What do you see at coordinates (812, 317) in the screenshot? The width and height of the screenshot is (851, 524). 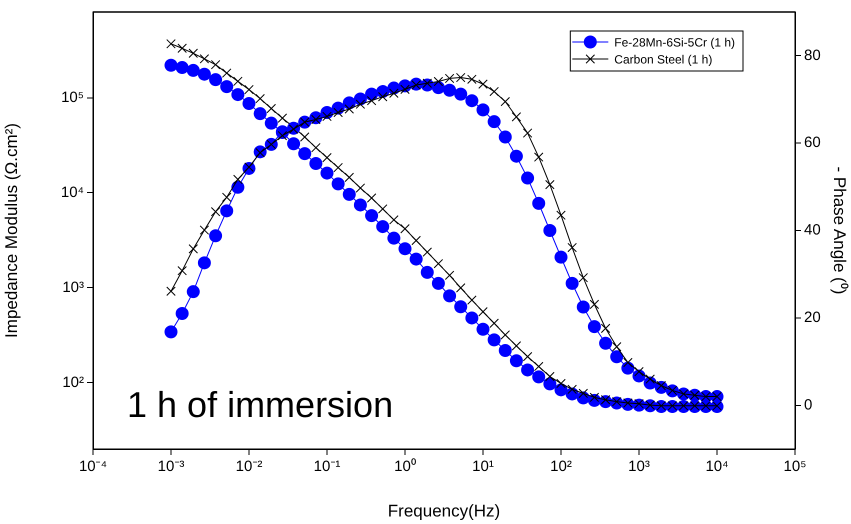 I see `y2-tick-label: 20` at bounding box center [812, 317].